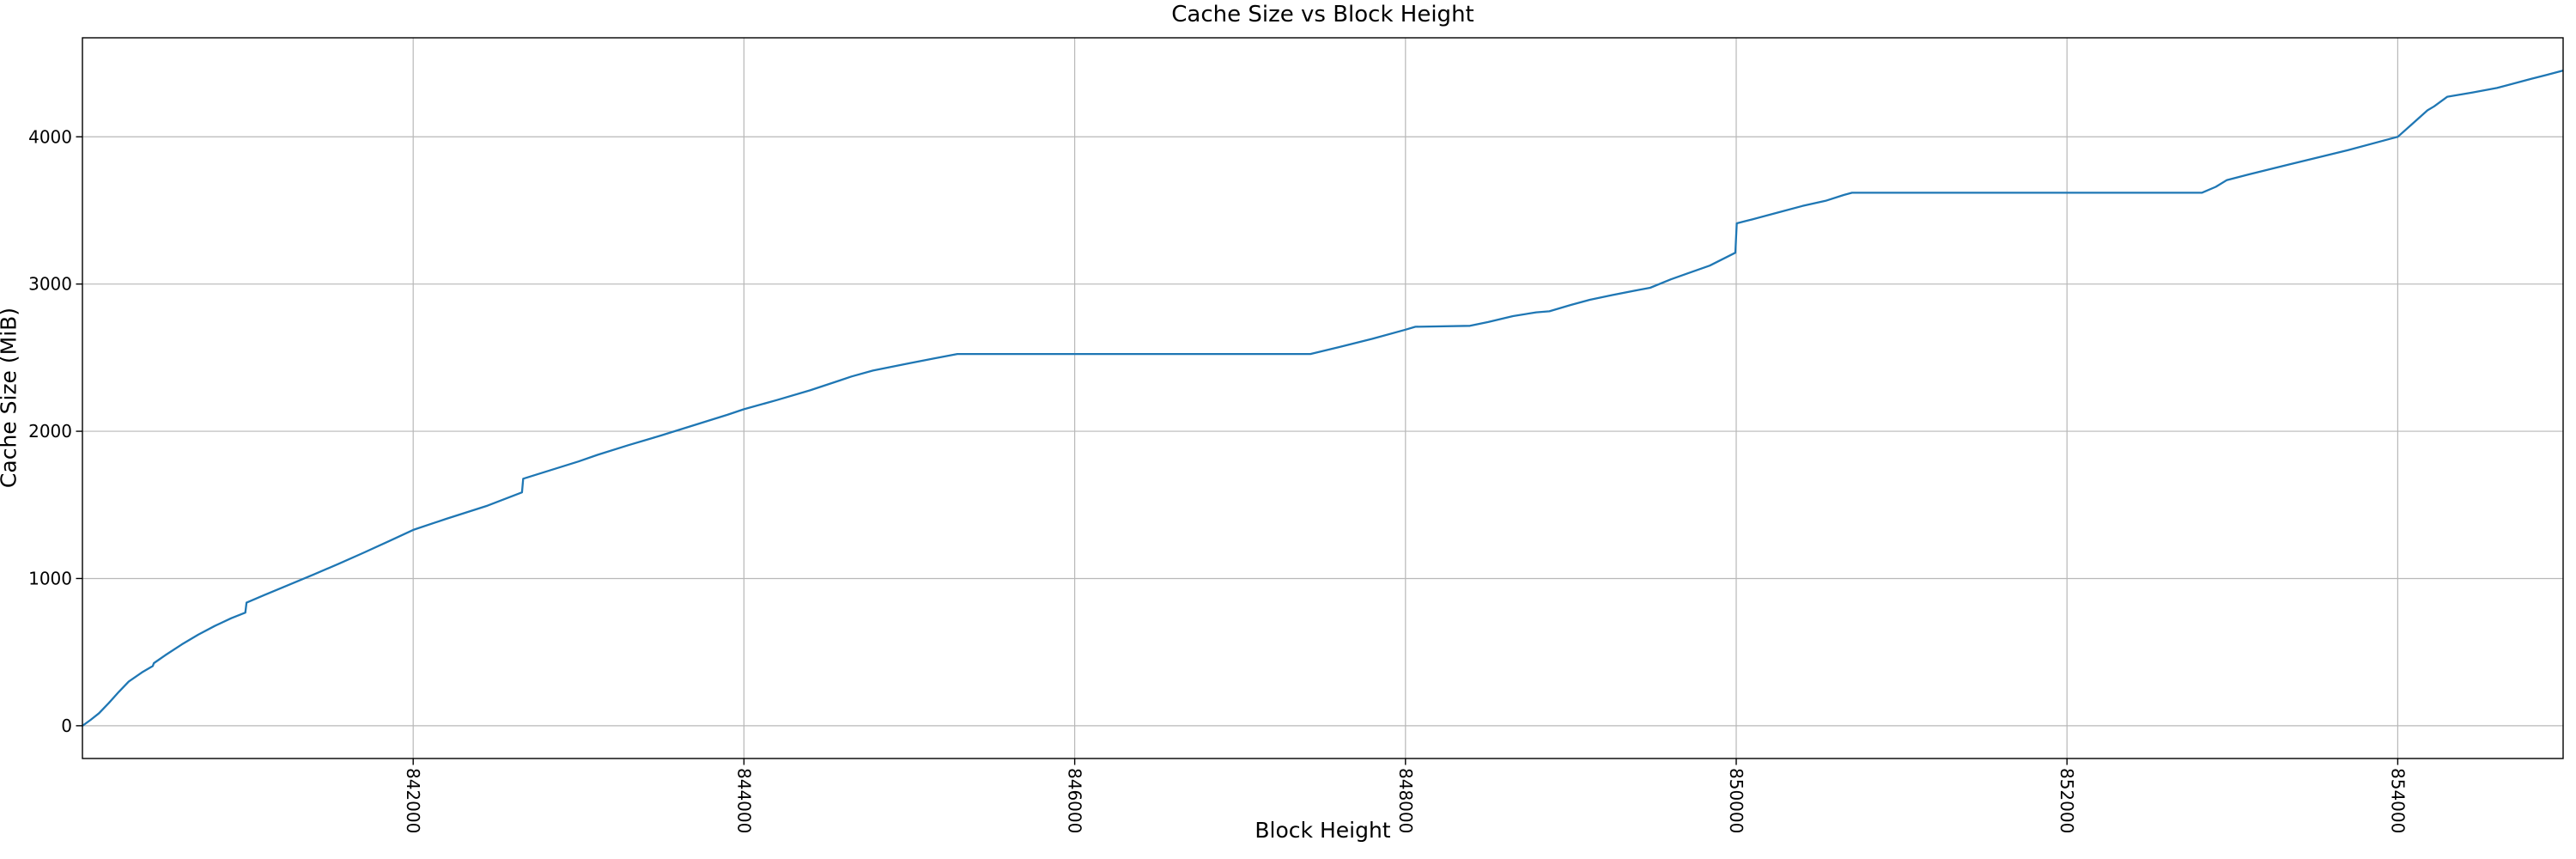 The height and width of the screenshot is (859, 2576). Describe the element at coordinates (413, 801) in the screenshot. I see `x-tick-label: 842000` at that location.